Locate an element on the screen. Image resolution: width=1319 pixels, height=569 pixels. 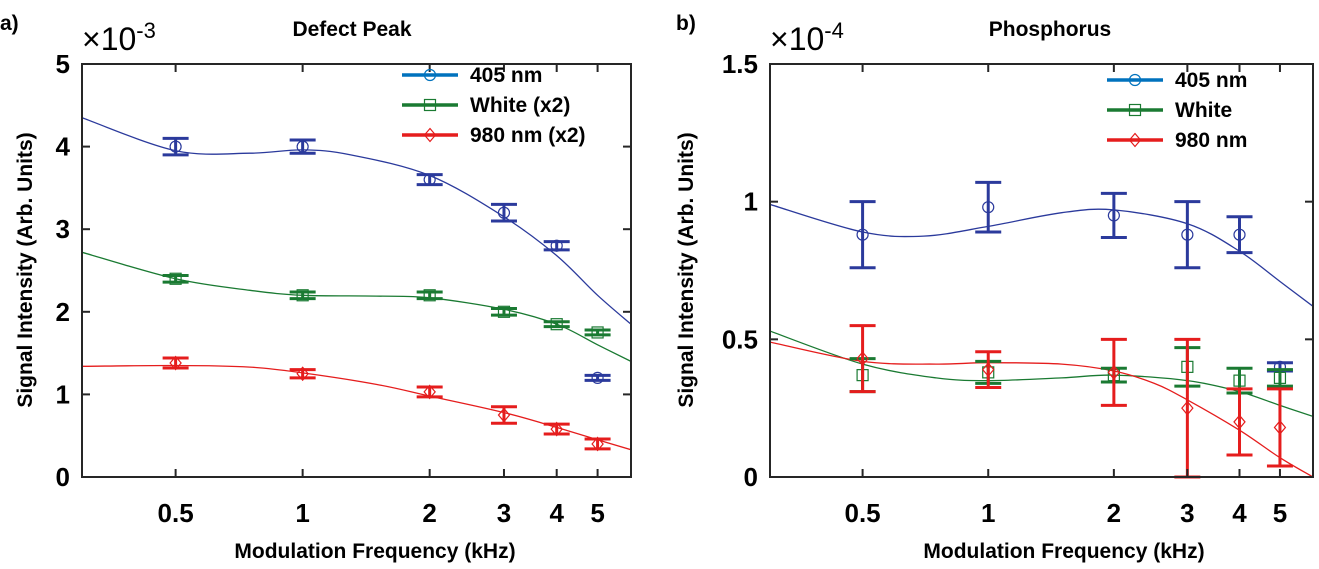
panel-a-y-tick-label-5: 5 is located at coordinates (63, 64).